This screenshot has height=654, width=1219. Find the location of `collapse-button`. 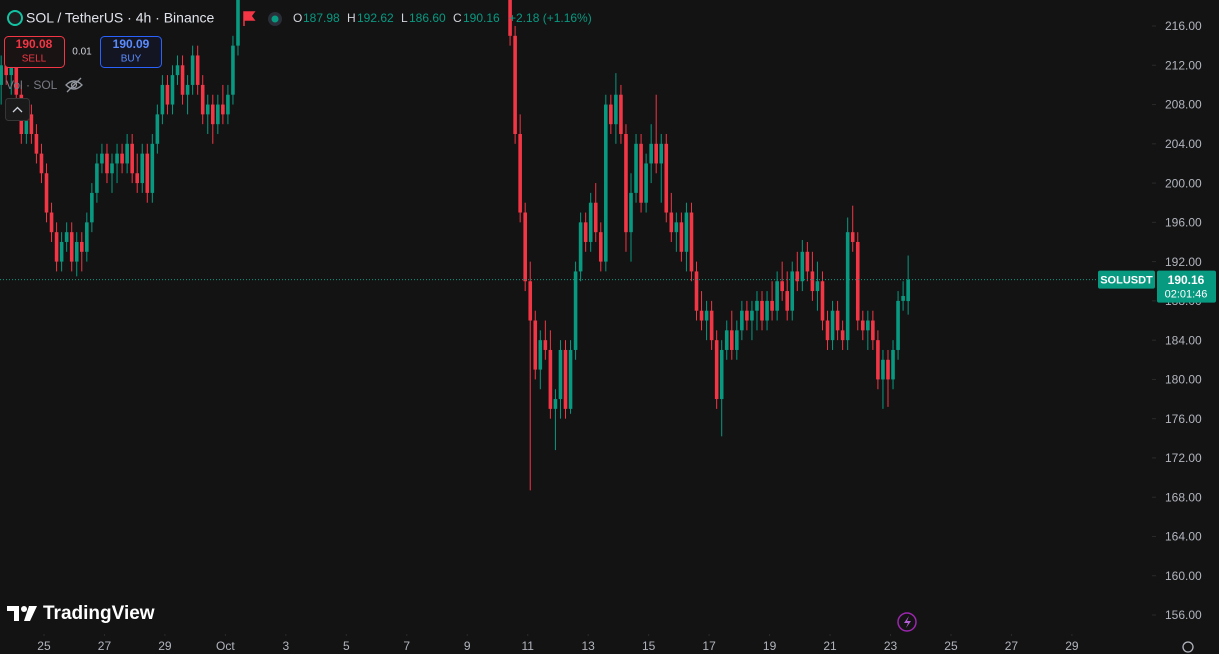

collapse-button is located at coordinates (17, 109).